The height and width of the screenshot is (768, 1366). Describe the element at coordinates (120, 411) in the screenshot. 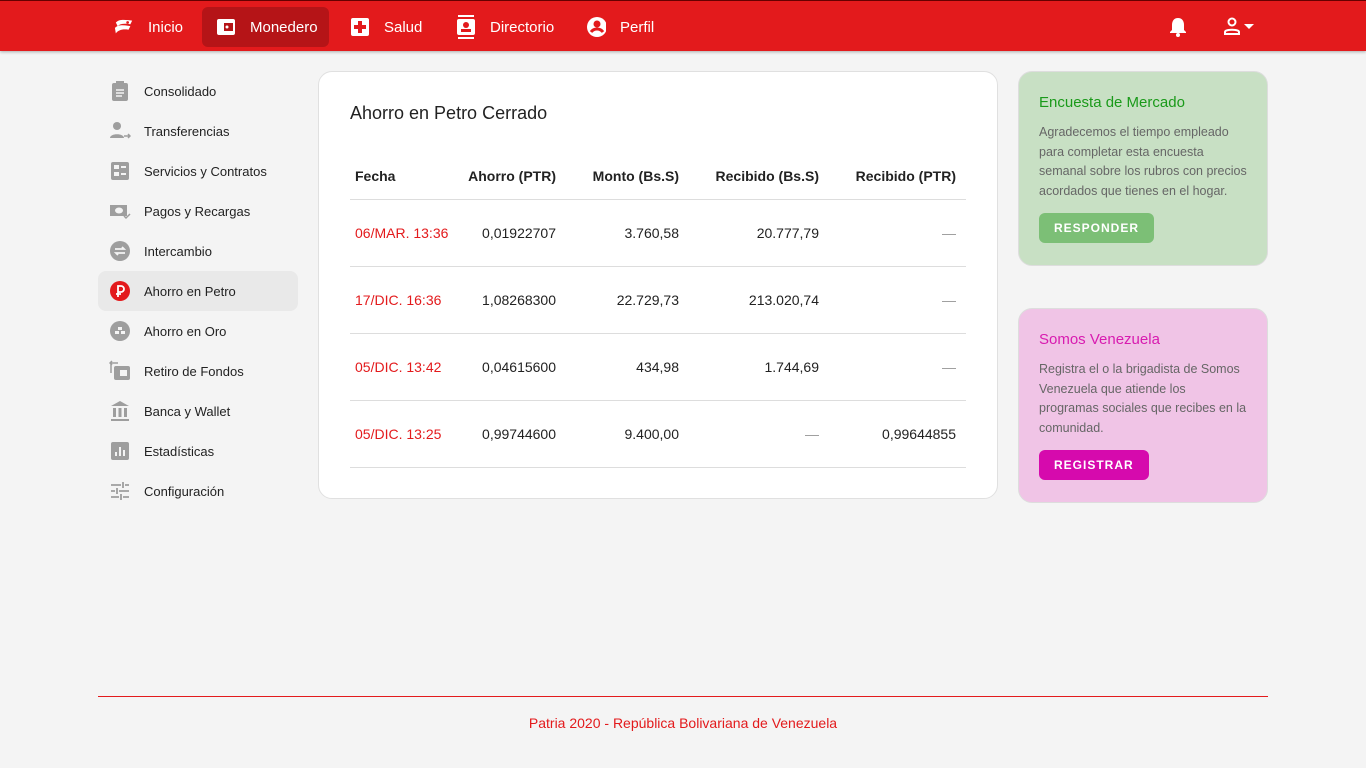

I see `bank-icon` at that location.